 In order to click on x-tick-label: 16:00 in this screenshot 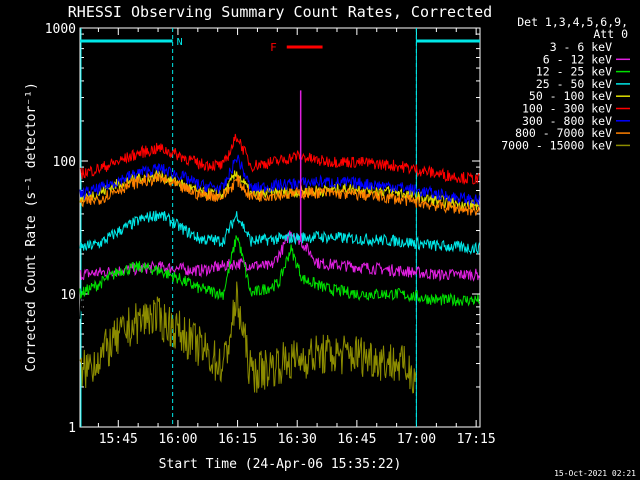, I will do `click(177, 439)`.